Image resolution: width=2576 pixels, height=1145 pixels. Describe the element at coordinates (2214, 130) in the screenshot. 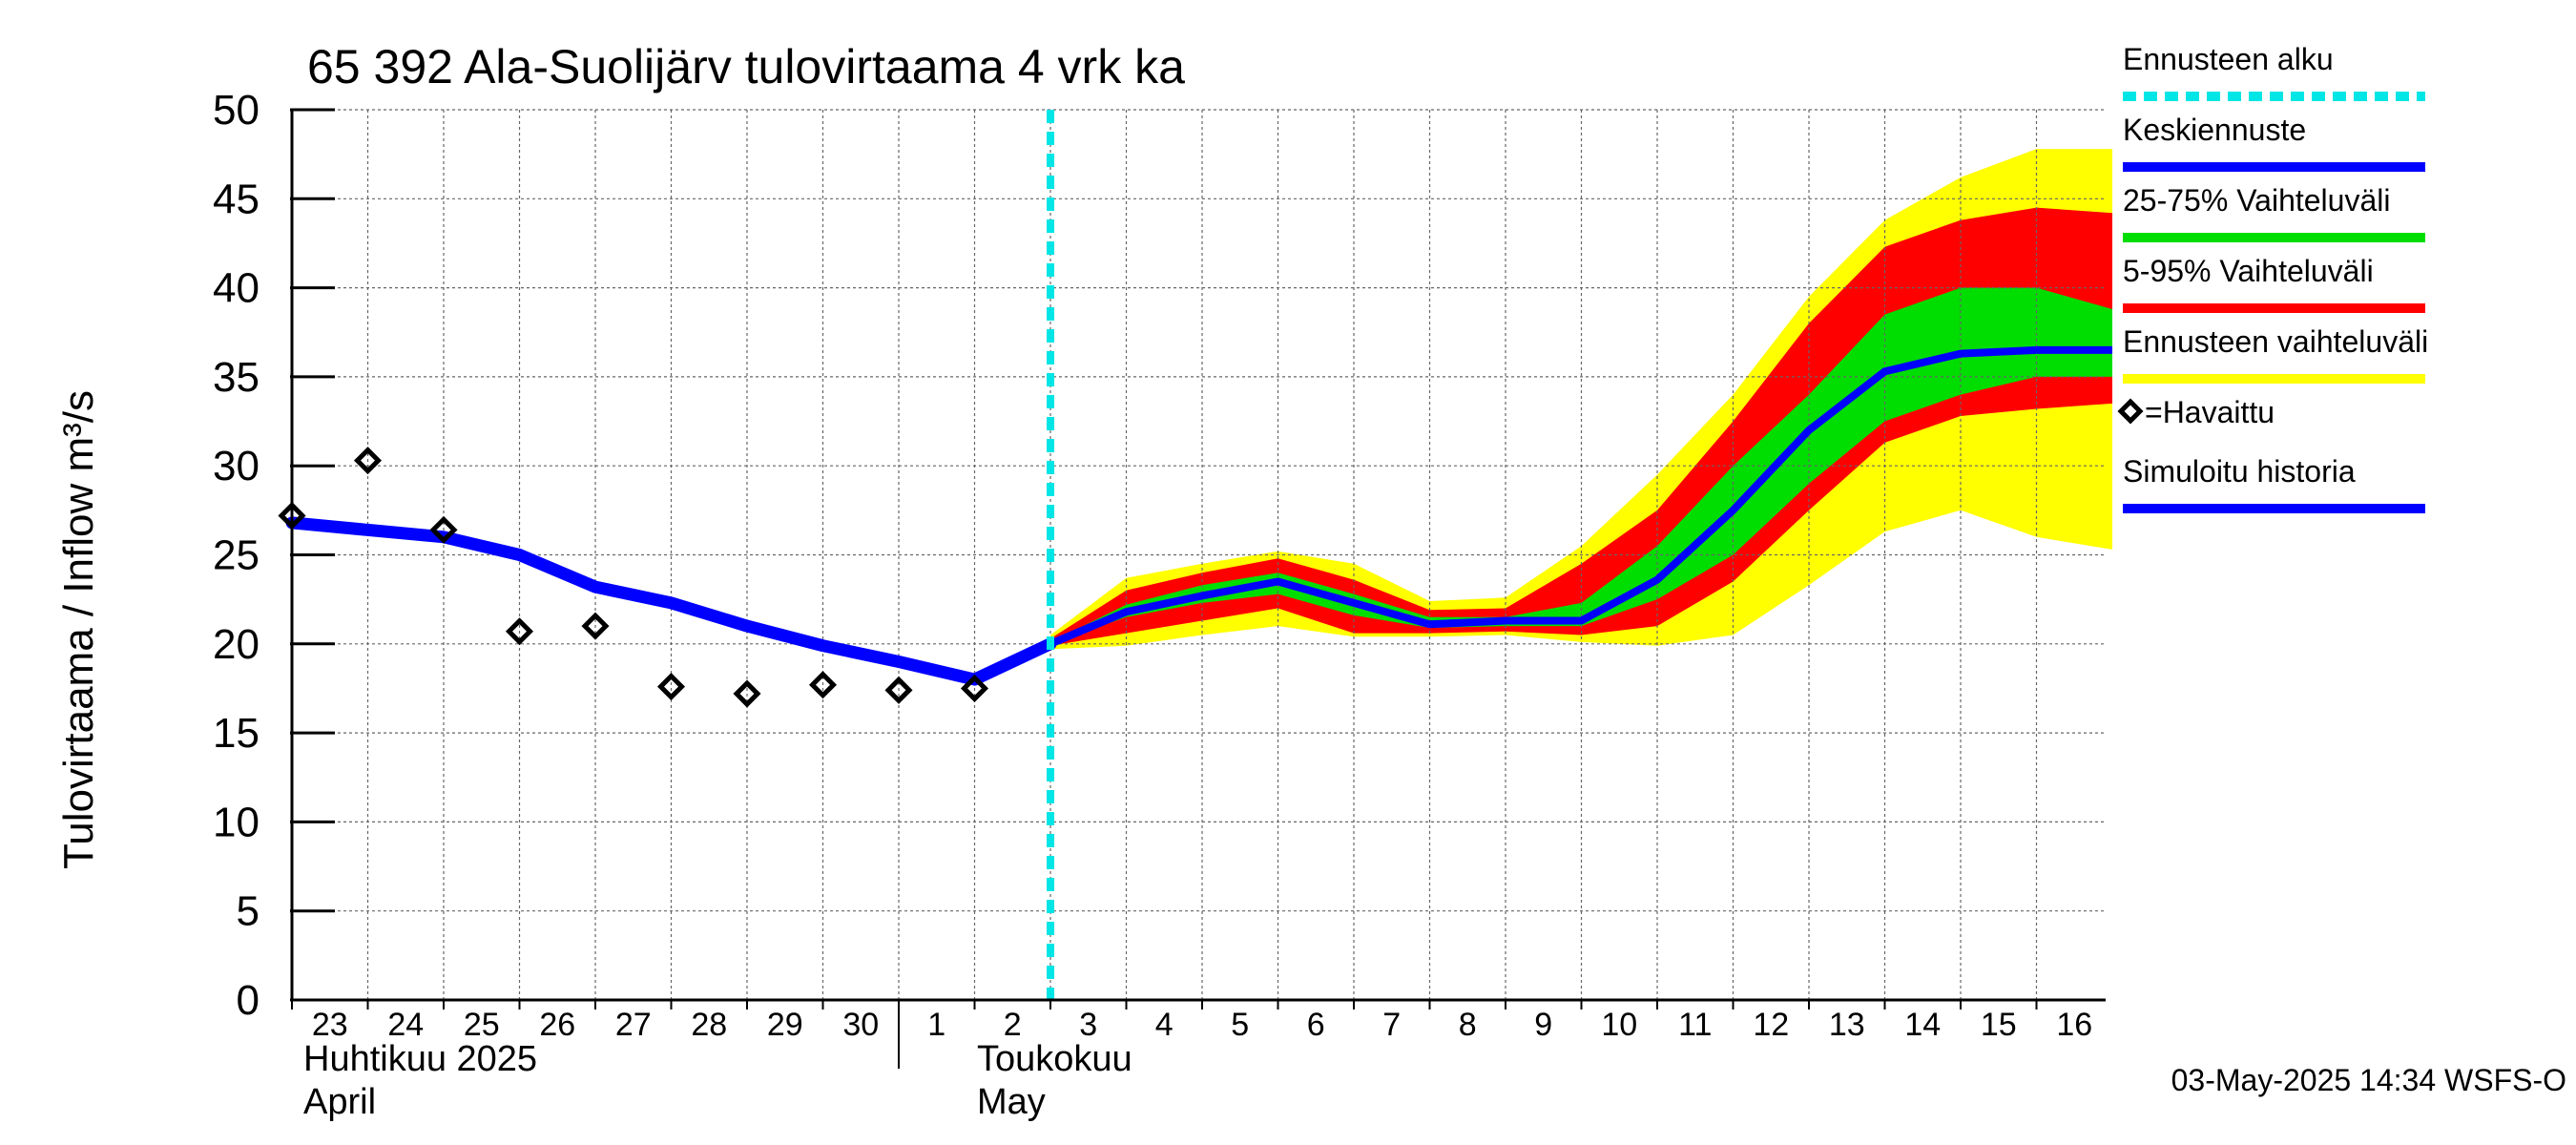

I see `legend-label: Keskiennuste` at that location.